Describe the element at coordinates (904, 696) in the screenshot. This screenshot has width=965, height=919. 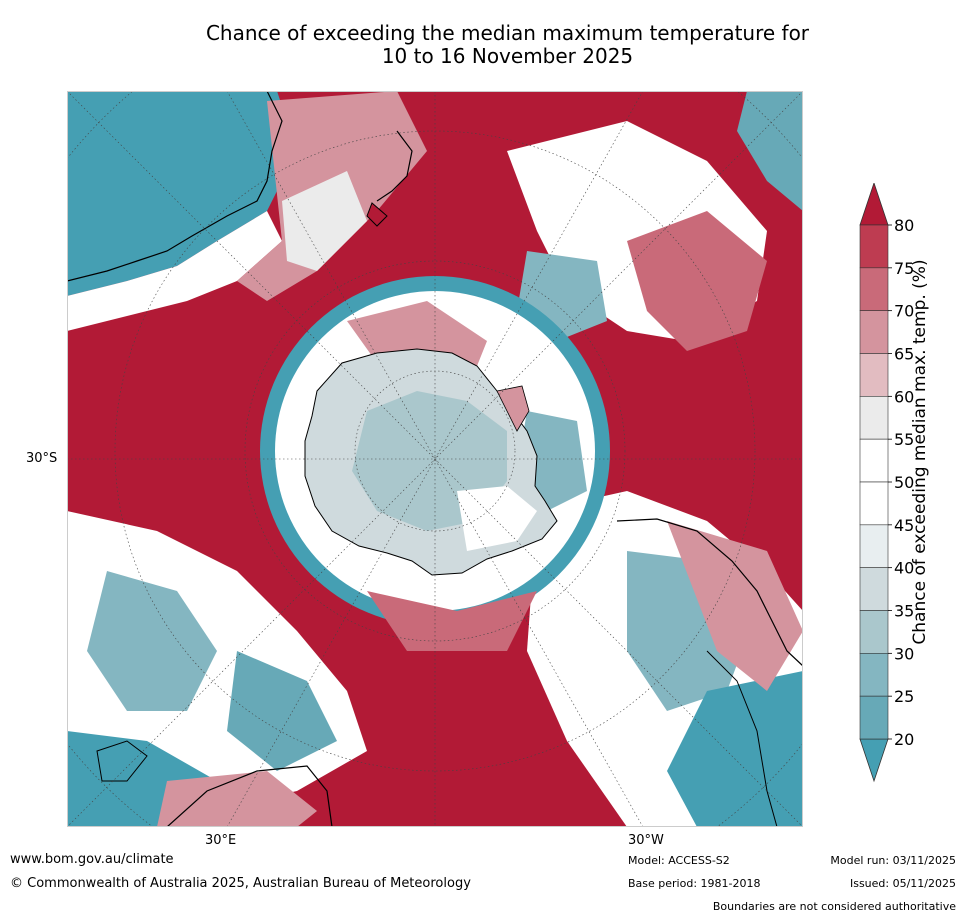
I see `colorbar-tick-label: 25` at that location.